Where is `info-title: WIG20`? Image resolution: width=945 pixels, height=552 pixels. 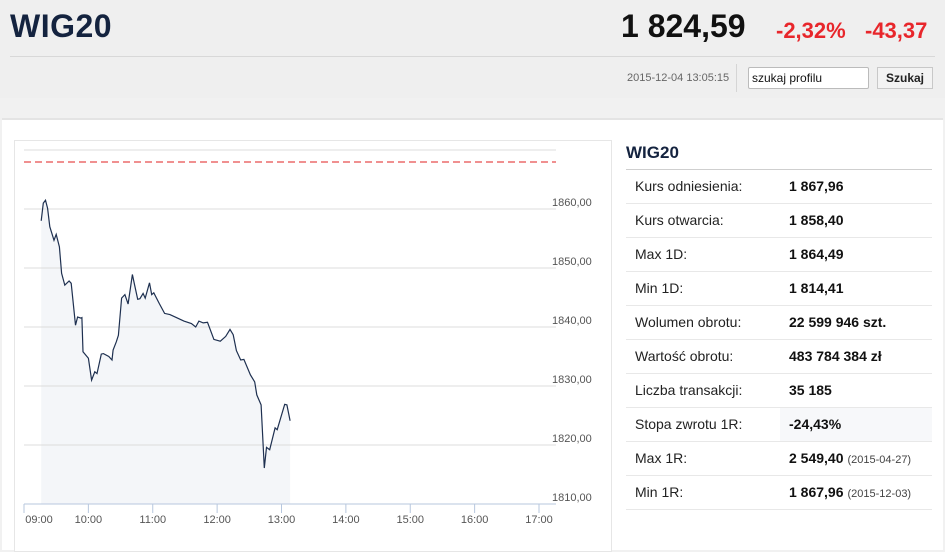
info-title: WIG20 is located at coordinates (779, 155).